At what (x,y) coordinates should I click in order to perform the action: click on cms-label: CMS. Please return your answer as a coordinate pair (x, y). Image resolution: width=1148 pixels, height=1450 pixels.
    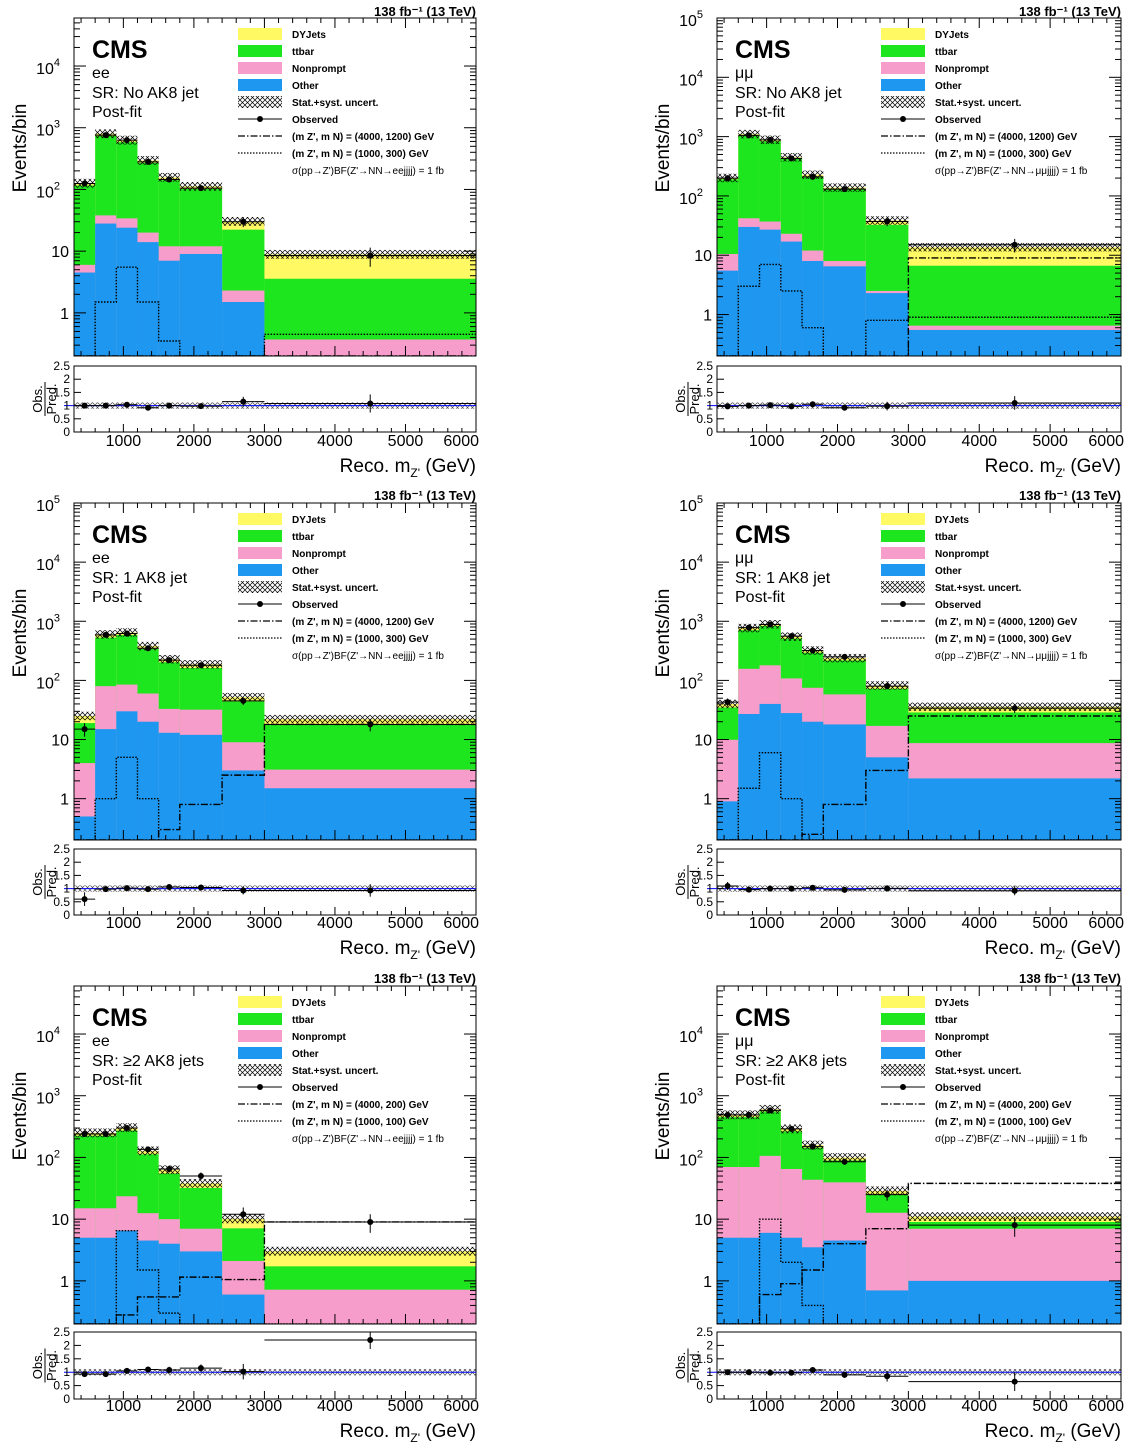
    Looking at the image, I should click on (120, 535).